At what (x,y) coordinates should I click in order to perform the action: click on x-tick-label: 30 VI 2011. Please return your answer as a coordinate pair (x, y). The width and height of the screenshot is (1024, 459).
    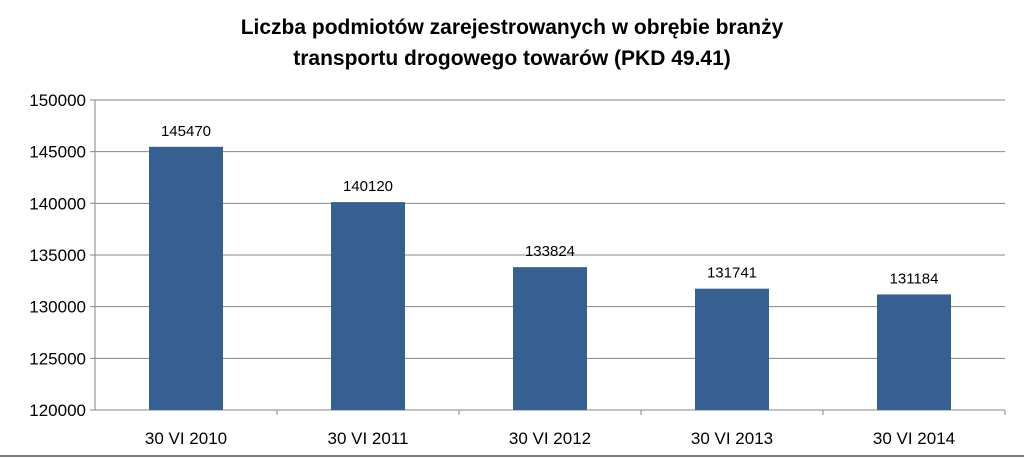
    Looking at the image, I should click on (368, 438).